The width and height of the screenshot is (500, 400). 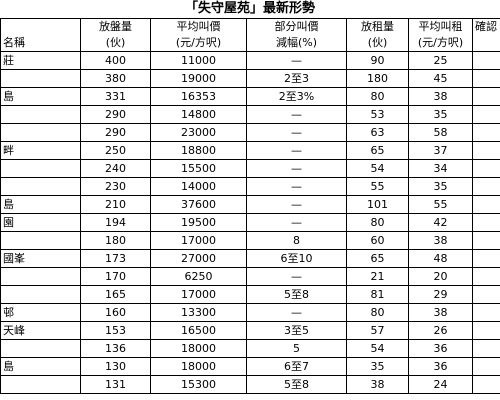 I want to click on rent-cell: 24, so click(x=440, y=384).